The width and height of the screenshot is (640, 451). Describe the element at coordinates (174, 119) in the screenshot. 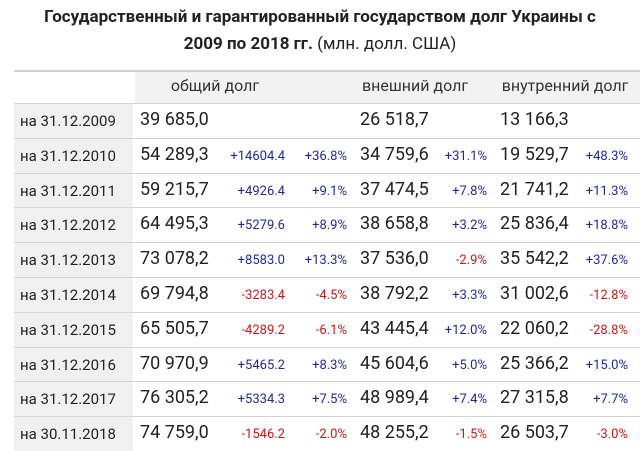

I see `total: 39 685,0` at that location.